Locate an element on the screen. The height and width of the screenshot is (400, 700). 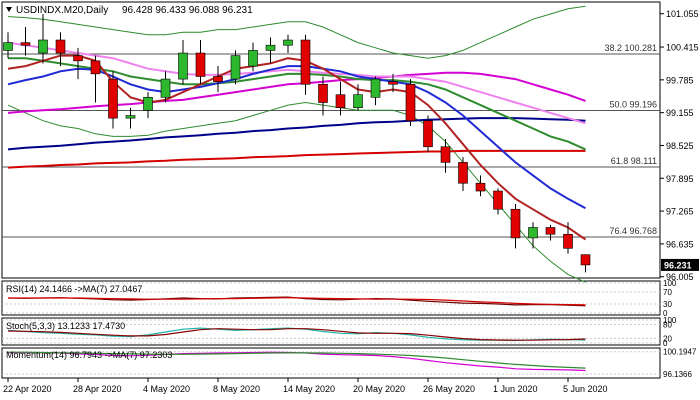
rsi-series-line is located at coordinates (297, 301).